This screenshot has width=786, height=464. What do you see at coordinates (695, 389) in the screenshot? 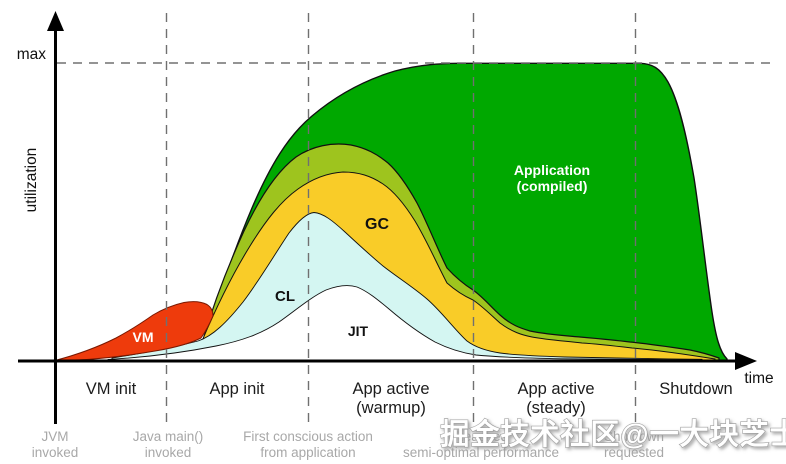
I see `phase-shutdown: Shutdown` at bounding box center [695, 389].